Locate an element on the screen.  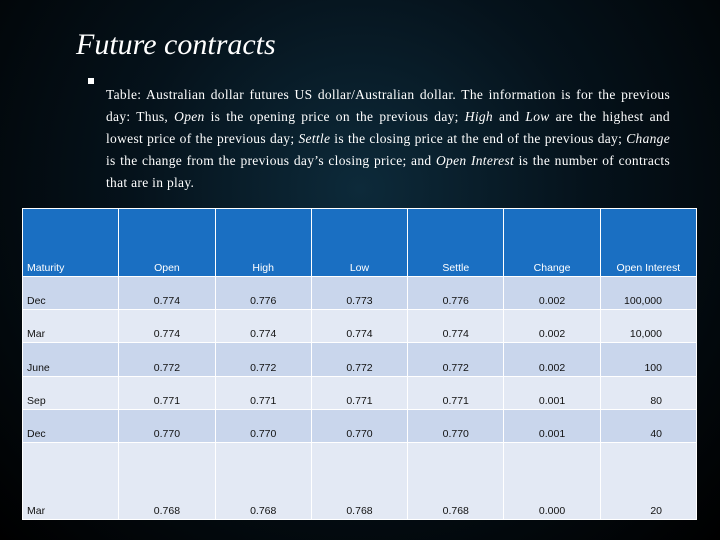
caption-term: Open Interest is located at coordinates (475, 160).